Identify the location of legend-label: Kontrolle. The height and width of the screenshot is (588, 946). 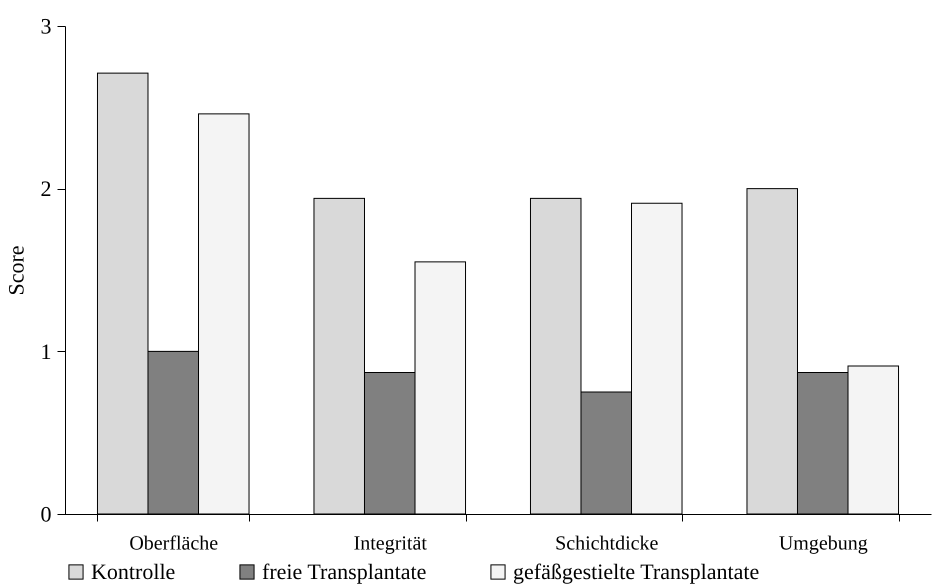
(133, 571).